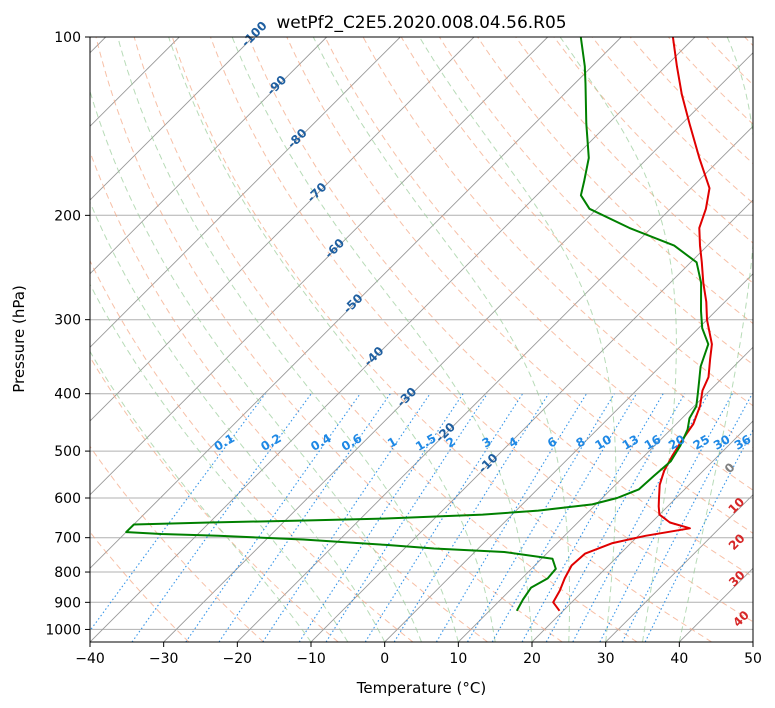 The image size is (775, 708). What do you see at coordinates (67, 539) in the screenshot?
I see `y-tick-label: 700` at bounding box center [67, 539].